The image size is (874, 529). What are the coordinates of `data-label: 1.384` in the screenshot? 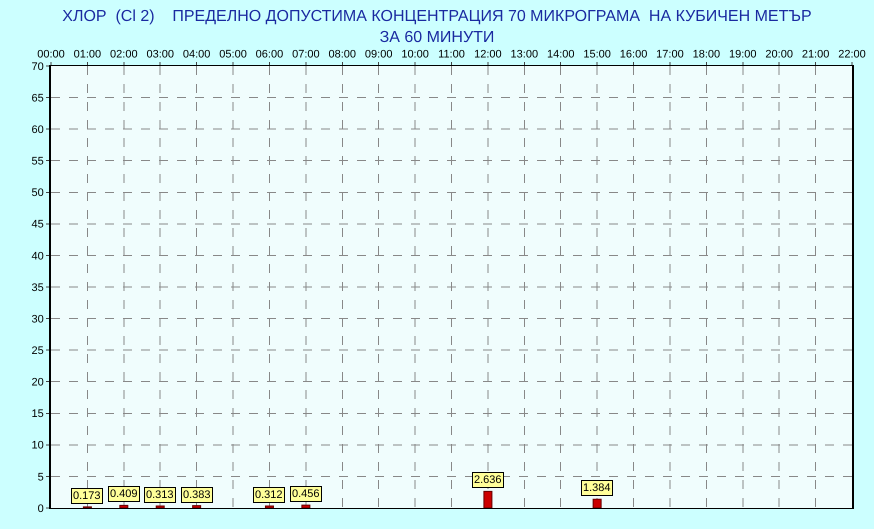 It's located at (597, 488).